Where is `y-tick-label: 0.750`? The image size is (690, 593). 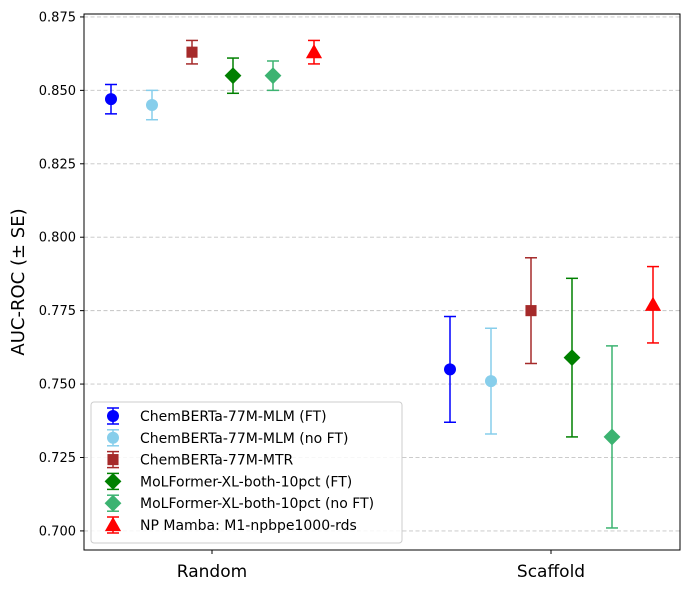
y-tick-label: 0.750 is located at coordinates (57, 385).